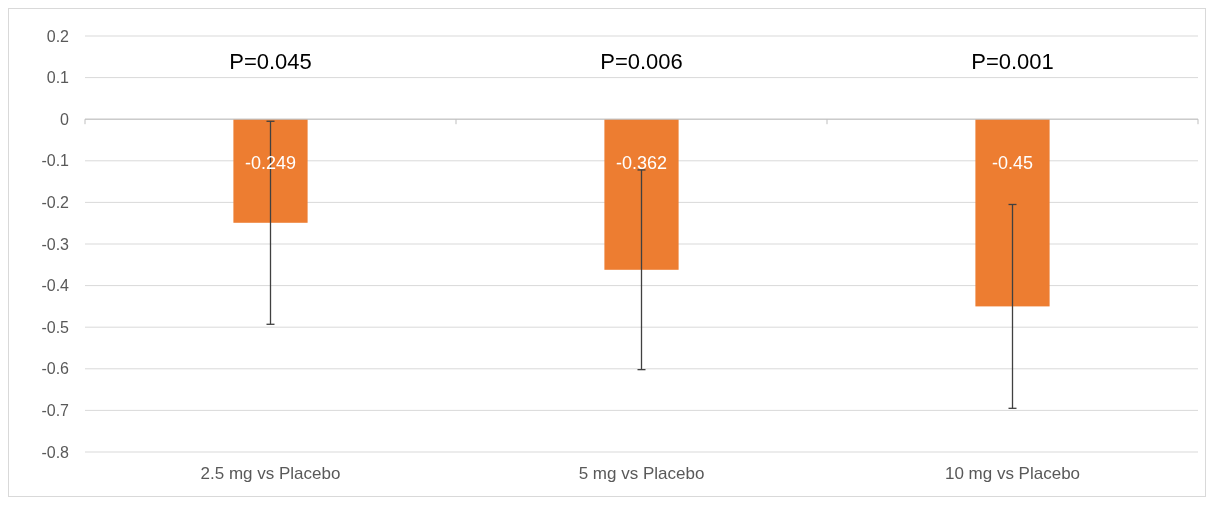 The height and width of the screenshot is (505, 1214). What do you see at coordinates (1012, 473) in the screenshot?
I see `x-tick-label: 10 mg vs Placebo` at bounding box center [1012, 473].